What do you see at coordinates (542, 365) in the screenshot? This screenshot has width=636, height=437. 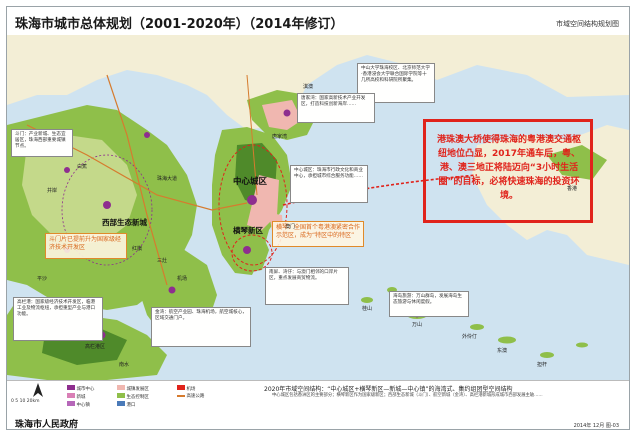 I see `place-label: 担杆` at bounding box center [542, 365].